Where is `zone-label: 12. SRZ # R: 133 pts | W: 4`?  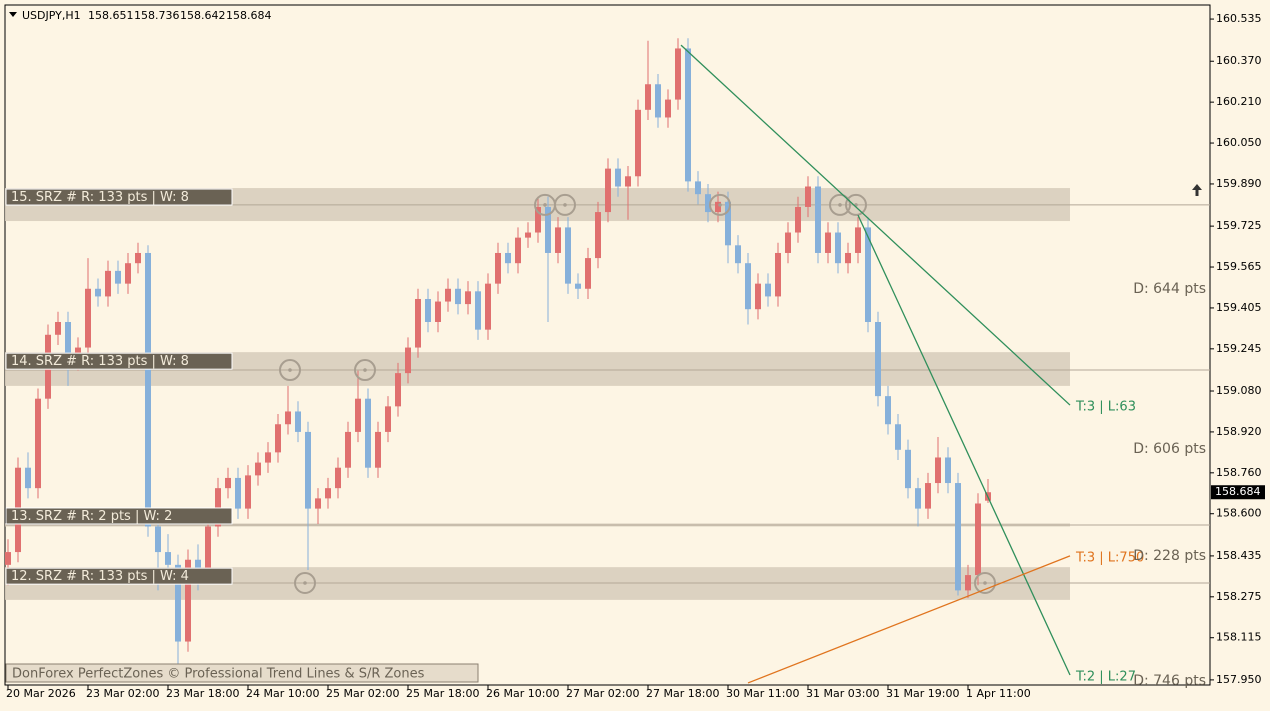
zone-label: 12. SRZ # R: 133 pts | W: 4 is located at coordinates (100, 576).